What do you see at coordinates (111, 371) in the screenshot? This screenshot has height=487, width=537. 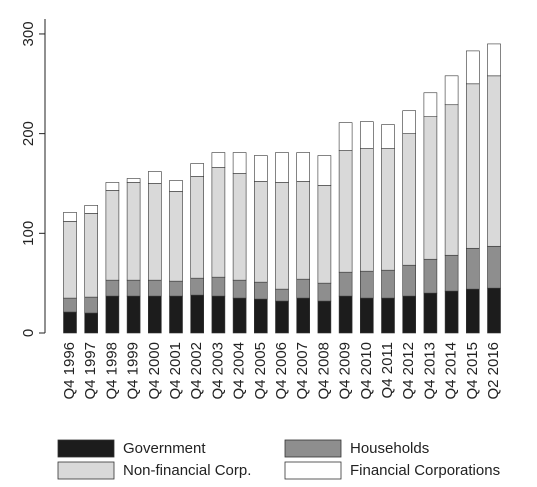 I see `x-tick-label: Q4 1998` at bounding box center [111, 371].